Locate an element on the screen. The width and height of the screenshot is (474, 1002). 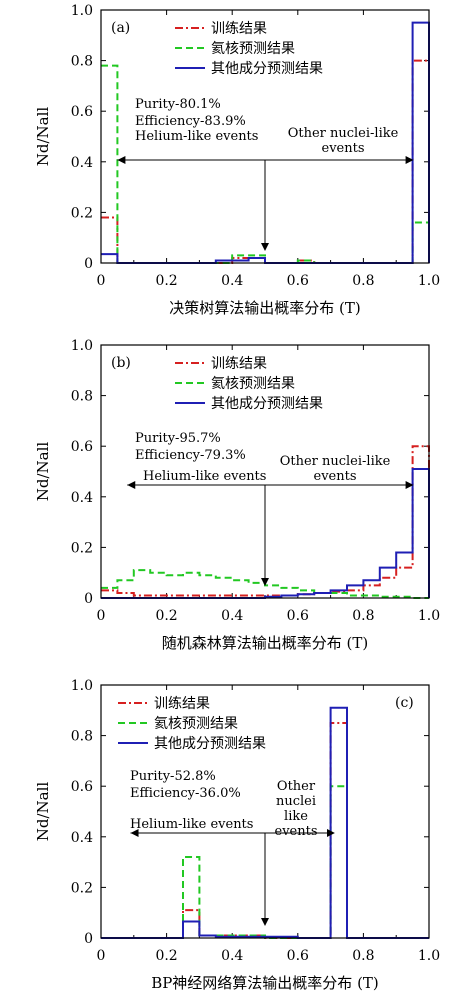
efficiency-label: Efficiency-79.3% is located at coordinates (190, 455).